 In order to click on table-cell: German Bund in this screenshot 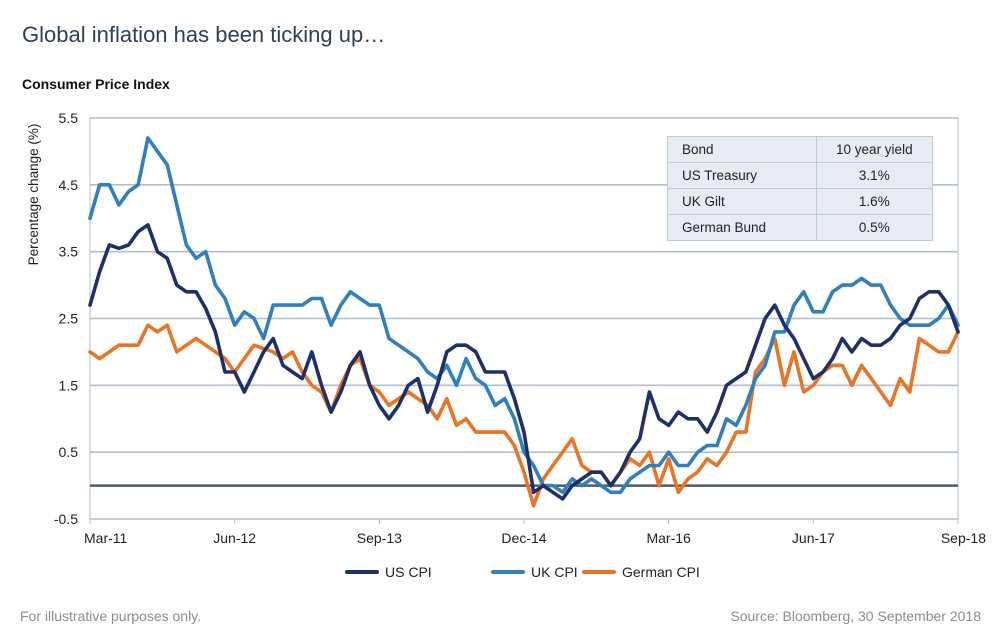, I will do `click(742, 227)`.